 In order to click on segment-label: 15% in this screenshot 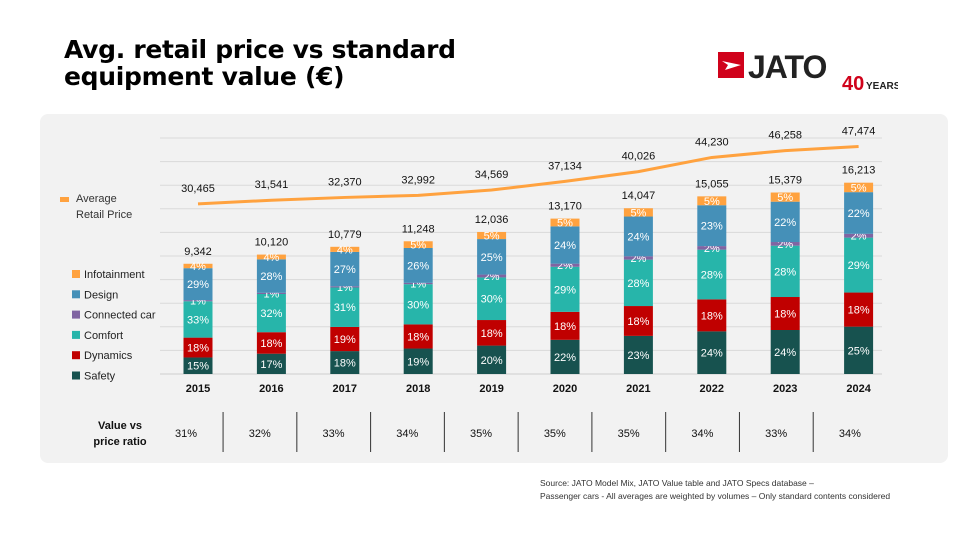, I will do `click(198, 367)`.